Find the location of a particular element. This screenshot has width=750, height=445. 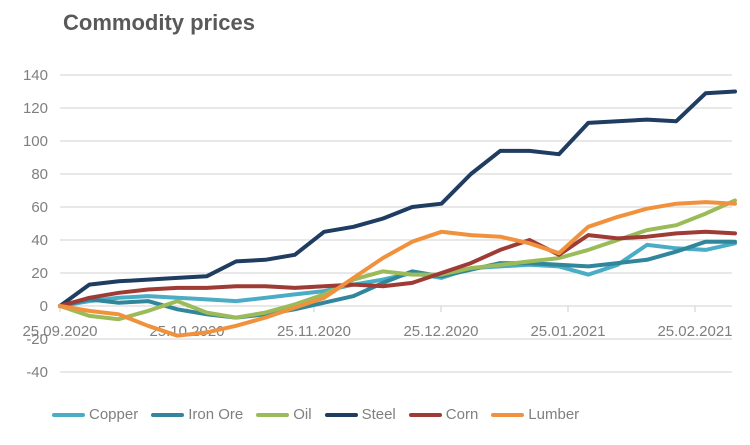

x-axis-label: 25.01.2021 is located at coordinates (567, 331).